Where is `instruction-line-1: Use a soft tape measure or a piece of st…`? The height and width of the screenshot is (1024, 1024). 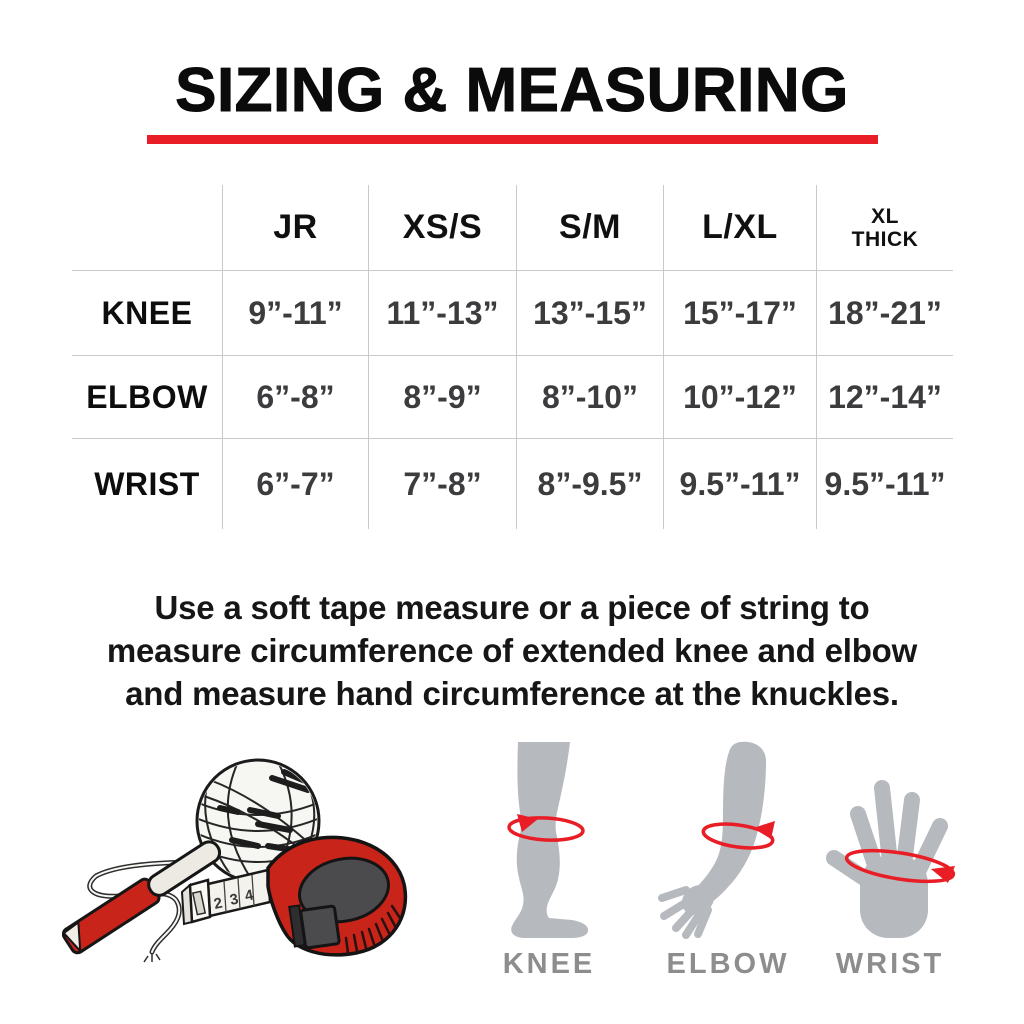 instruction-line-1: Use a soft tape measure or a piece of st… is located at coordinates (512, 607).